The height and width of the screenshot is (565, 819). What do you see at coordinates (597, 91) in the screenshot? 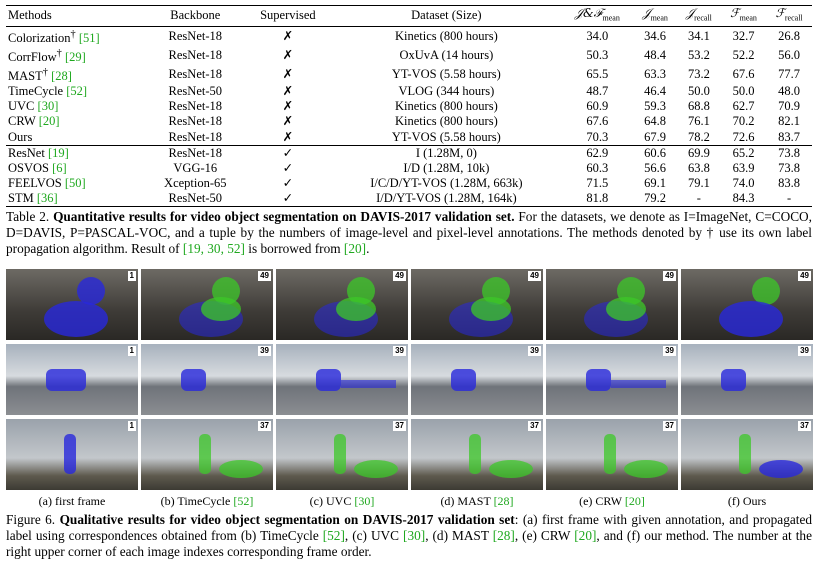
I see `metric-cell: 48.7` at bounding box center [597, 91].